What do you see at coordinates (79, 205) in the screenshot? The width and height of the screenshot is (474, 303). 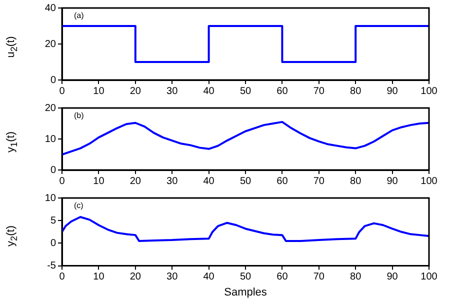 I see `annotation: (c)` at bounding box center [79, 205].